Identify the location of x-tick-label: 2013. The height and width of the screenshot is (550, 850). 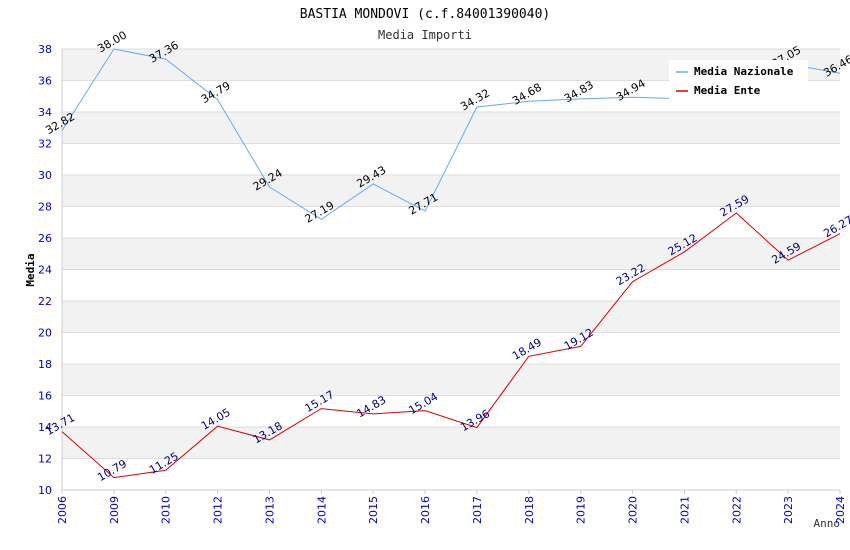
(269, 510).